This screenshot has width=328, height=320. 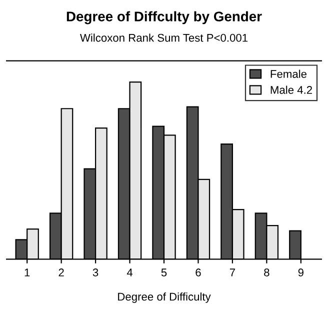 What do you see at coordinates (164, 38) in the screenshot?
I see `chart-subtitle: Wilcoxon Rank Sum Test P<0.001` at bounding box center [164, 38].